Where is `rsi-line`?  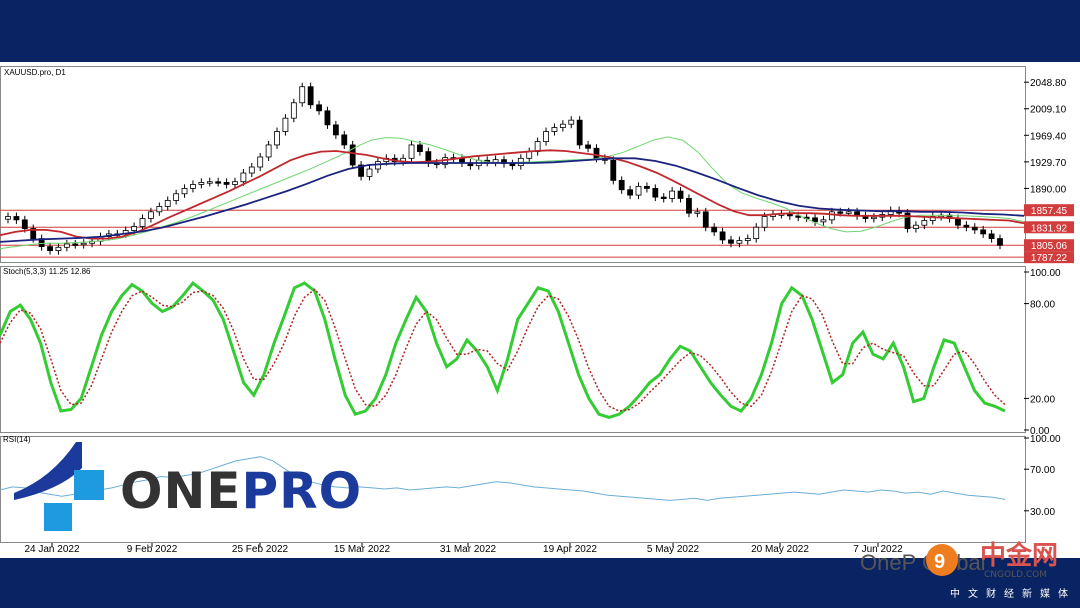 rsi-line is located at coordinates (503, 478).